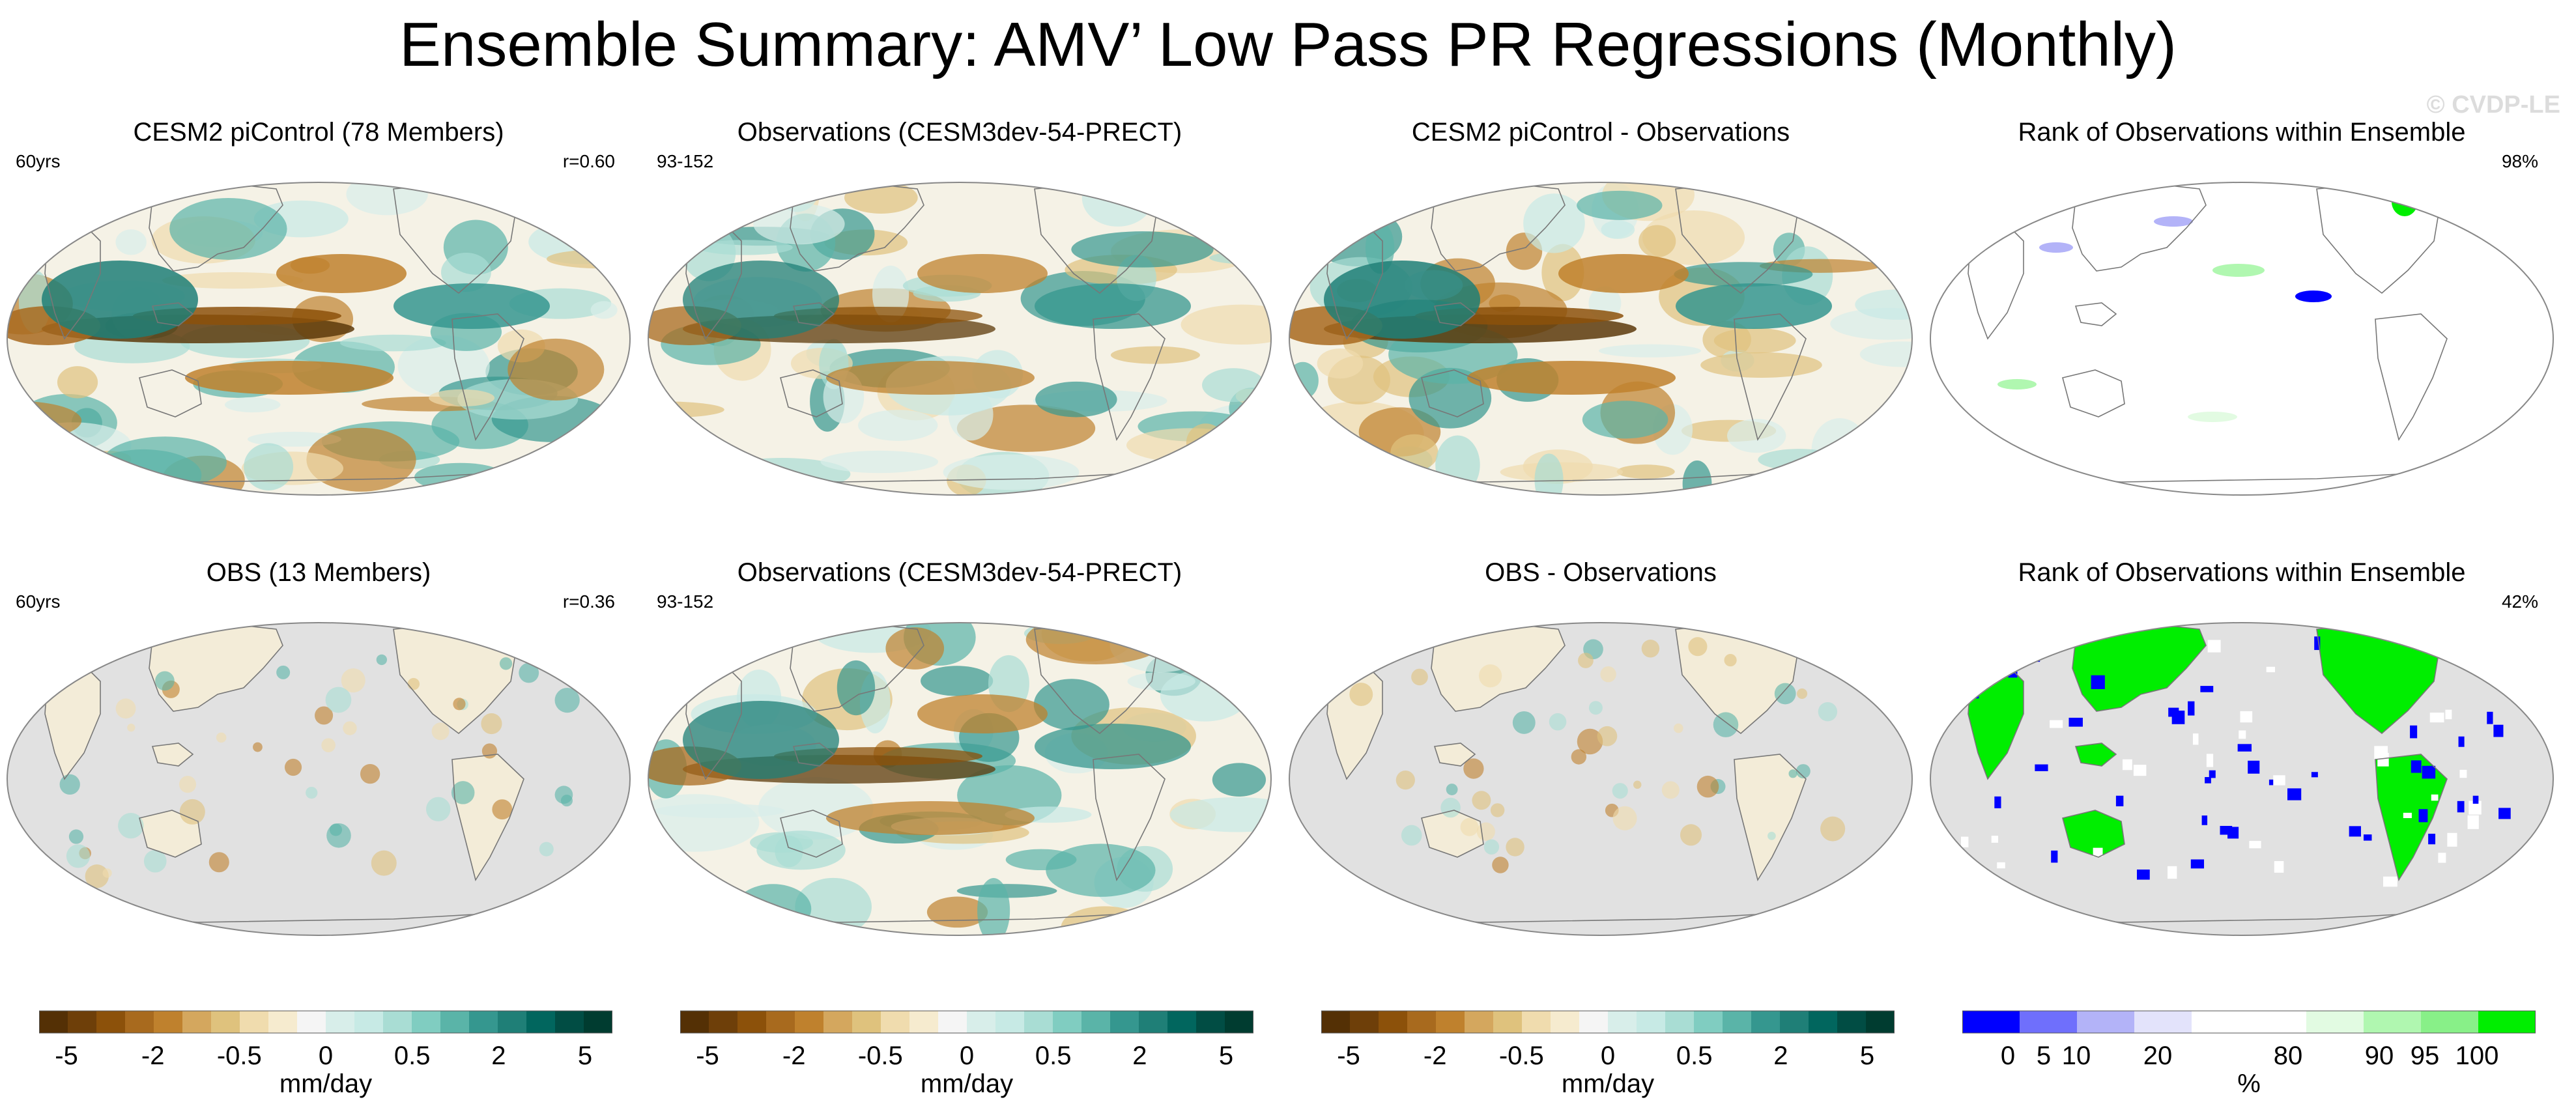 This screenshot has height=1119, width=2576. What do you see at coordinates (498, 1055) in the screenshot?
I see `colorbar-tick-label: 2` at bounding box center [498, 1055].